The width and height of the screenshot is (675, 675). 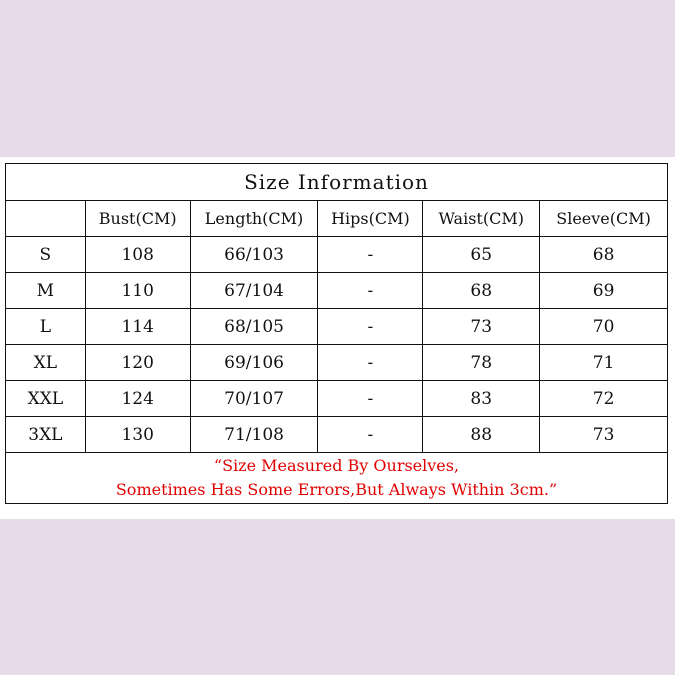 What do you see at coordinates (137, 254) in the screenshot?
I see `table-cell: 108` at bounding box center [137, 254].